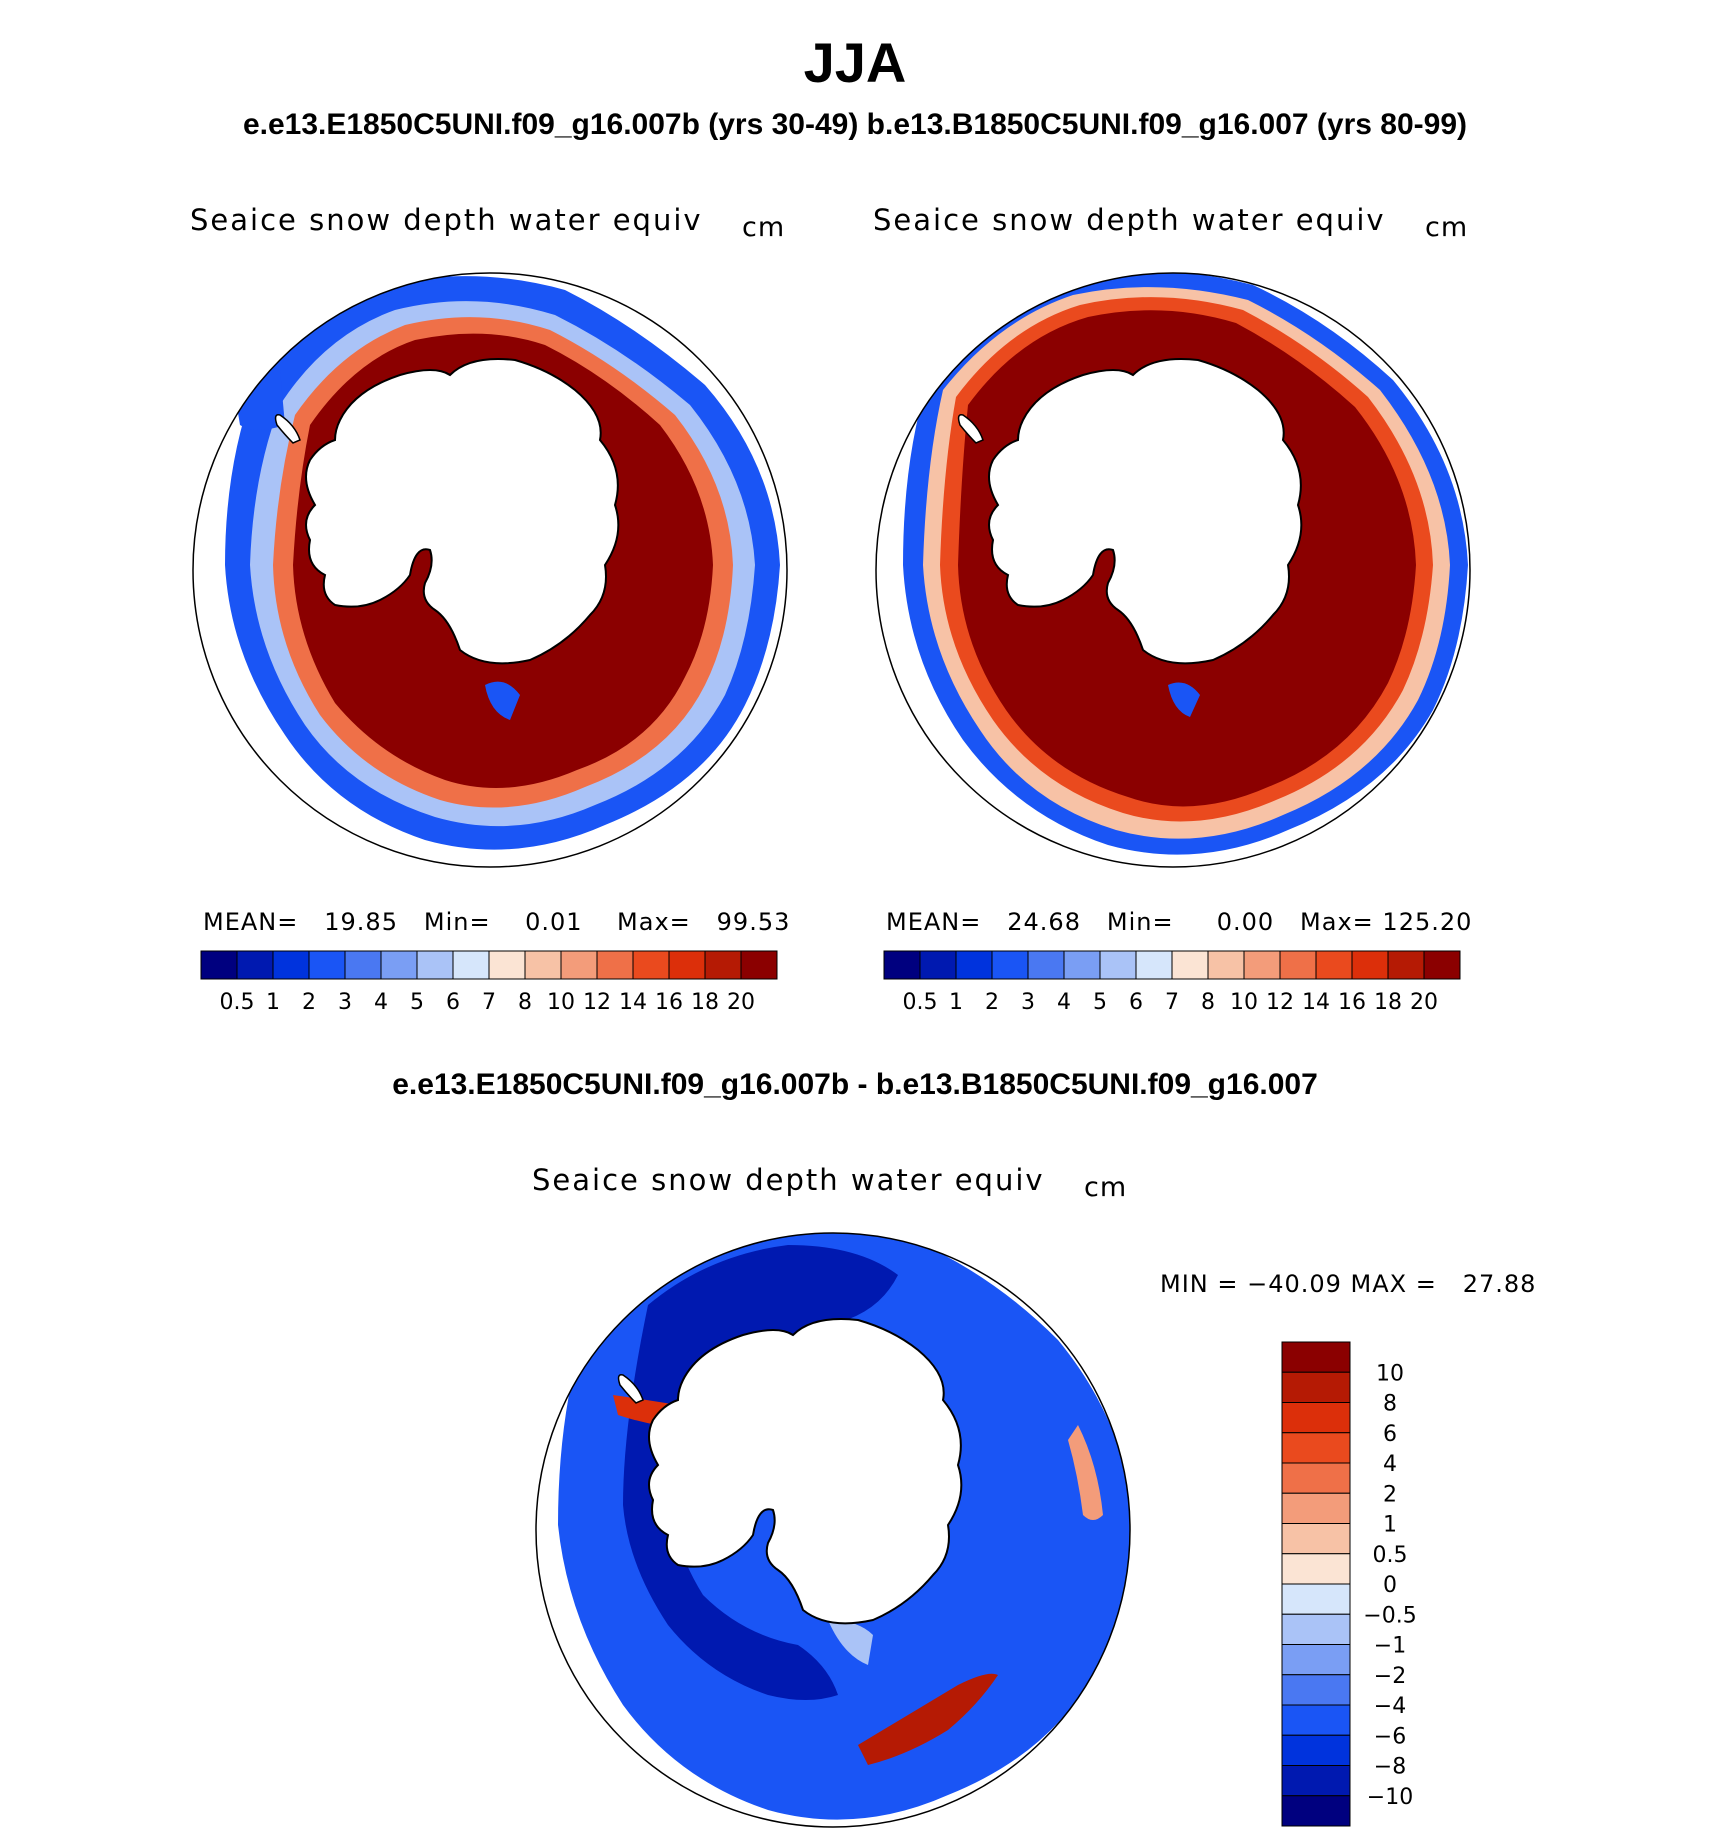 The width and height of the screenshot is (1710, 1839). I want to click on diff-map, so click(833, 1530).